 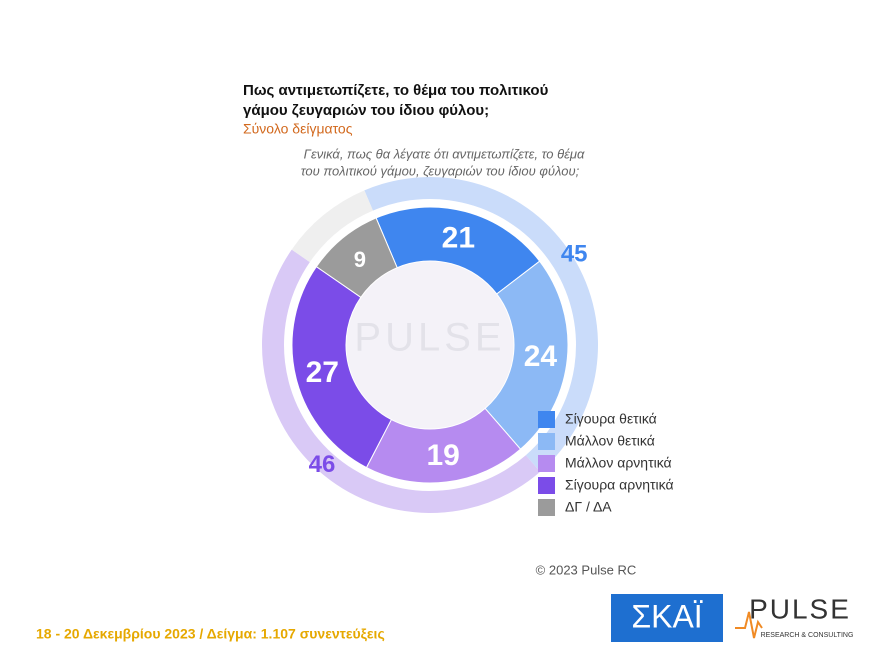 What do you see at coordinates (618, 463) in the screenshot?
I see `legend-label: Μάλλον αρνητικά` at bounding box center [618, 463].